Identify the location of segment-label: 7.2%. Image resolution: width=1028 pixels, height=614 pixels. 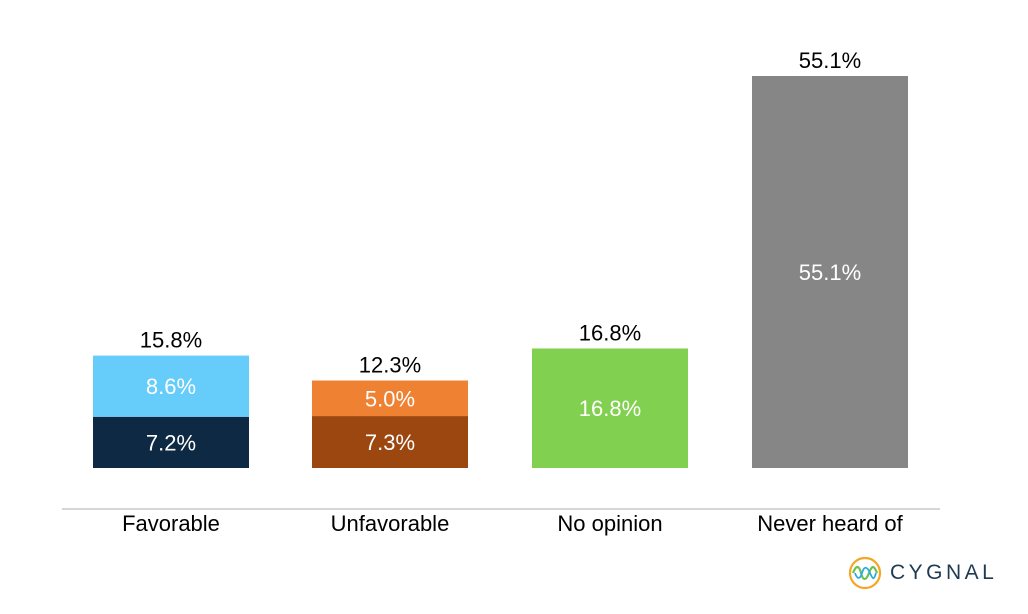
(171, 442).